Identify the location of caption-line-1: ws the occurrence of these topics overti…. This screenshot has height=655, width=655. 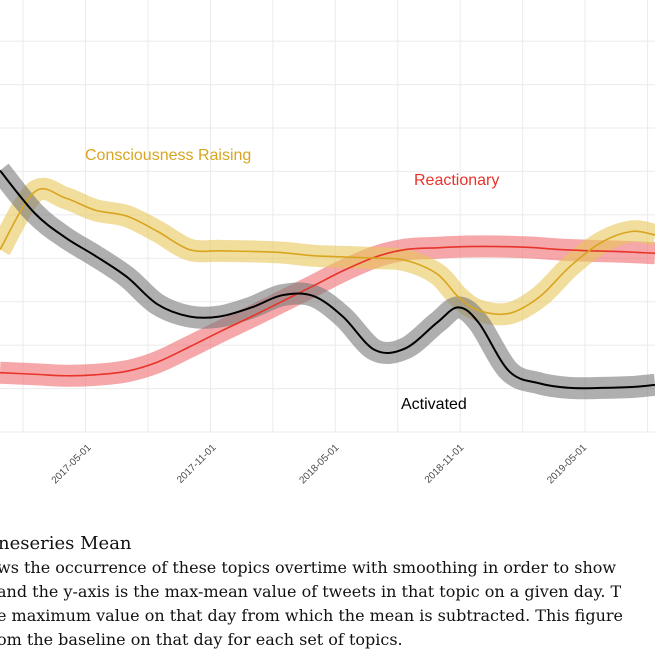
(308, 567).